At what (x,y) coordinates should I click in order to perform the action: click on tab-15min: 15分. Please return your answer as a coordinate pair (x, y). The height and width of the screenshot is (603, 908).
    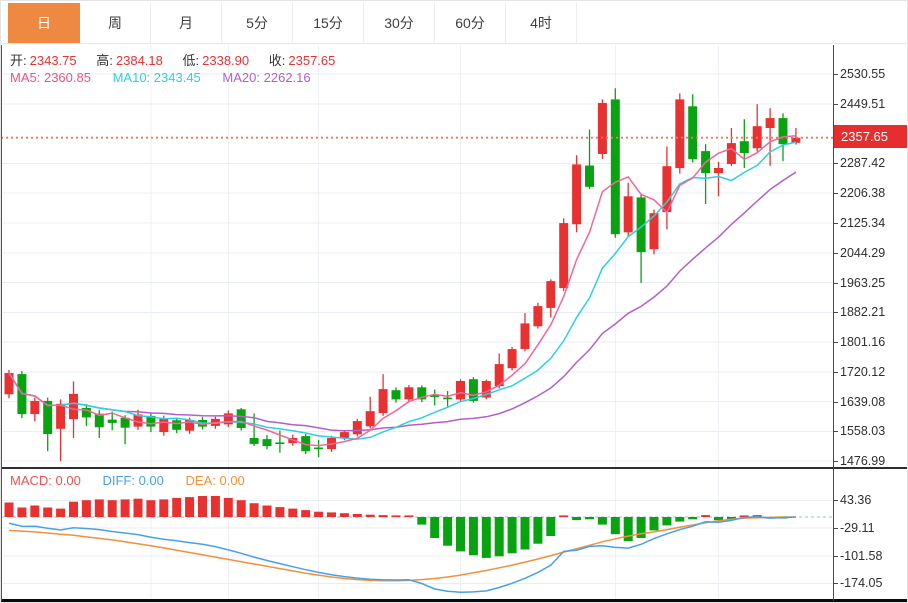
    Looking at the image, I should click on (328, 23).